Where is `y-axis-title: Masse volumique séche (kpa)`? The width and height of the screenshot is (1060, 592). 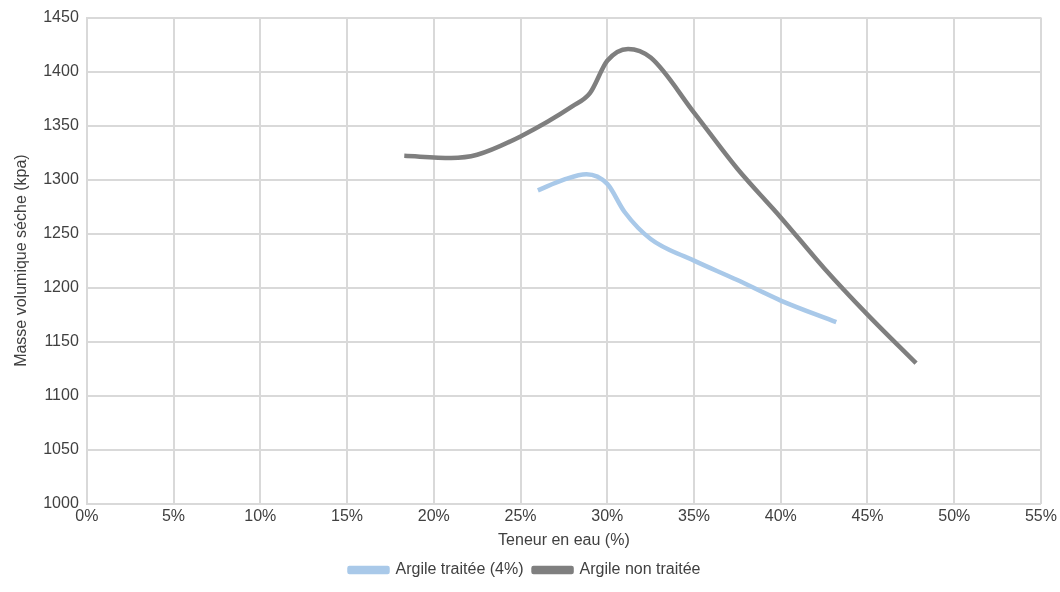 y-axis-title: Masse volumique séche (kpa) is located at coordinates (21, 260).